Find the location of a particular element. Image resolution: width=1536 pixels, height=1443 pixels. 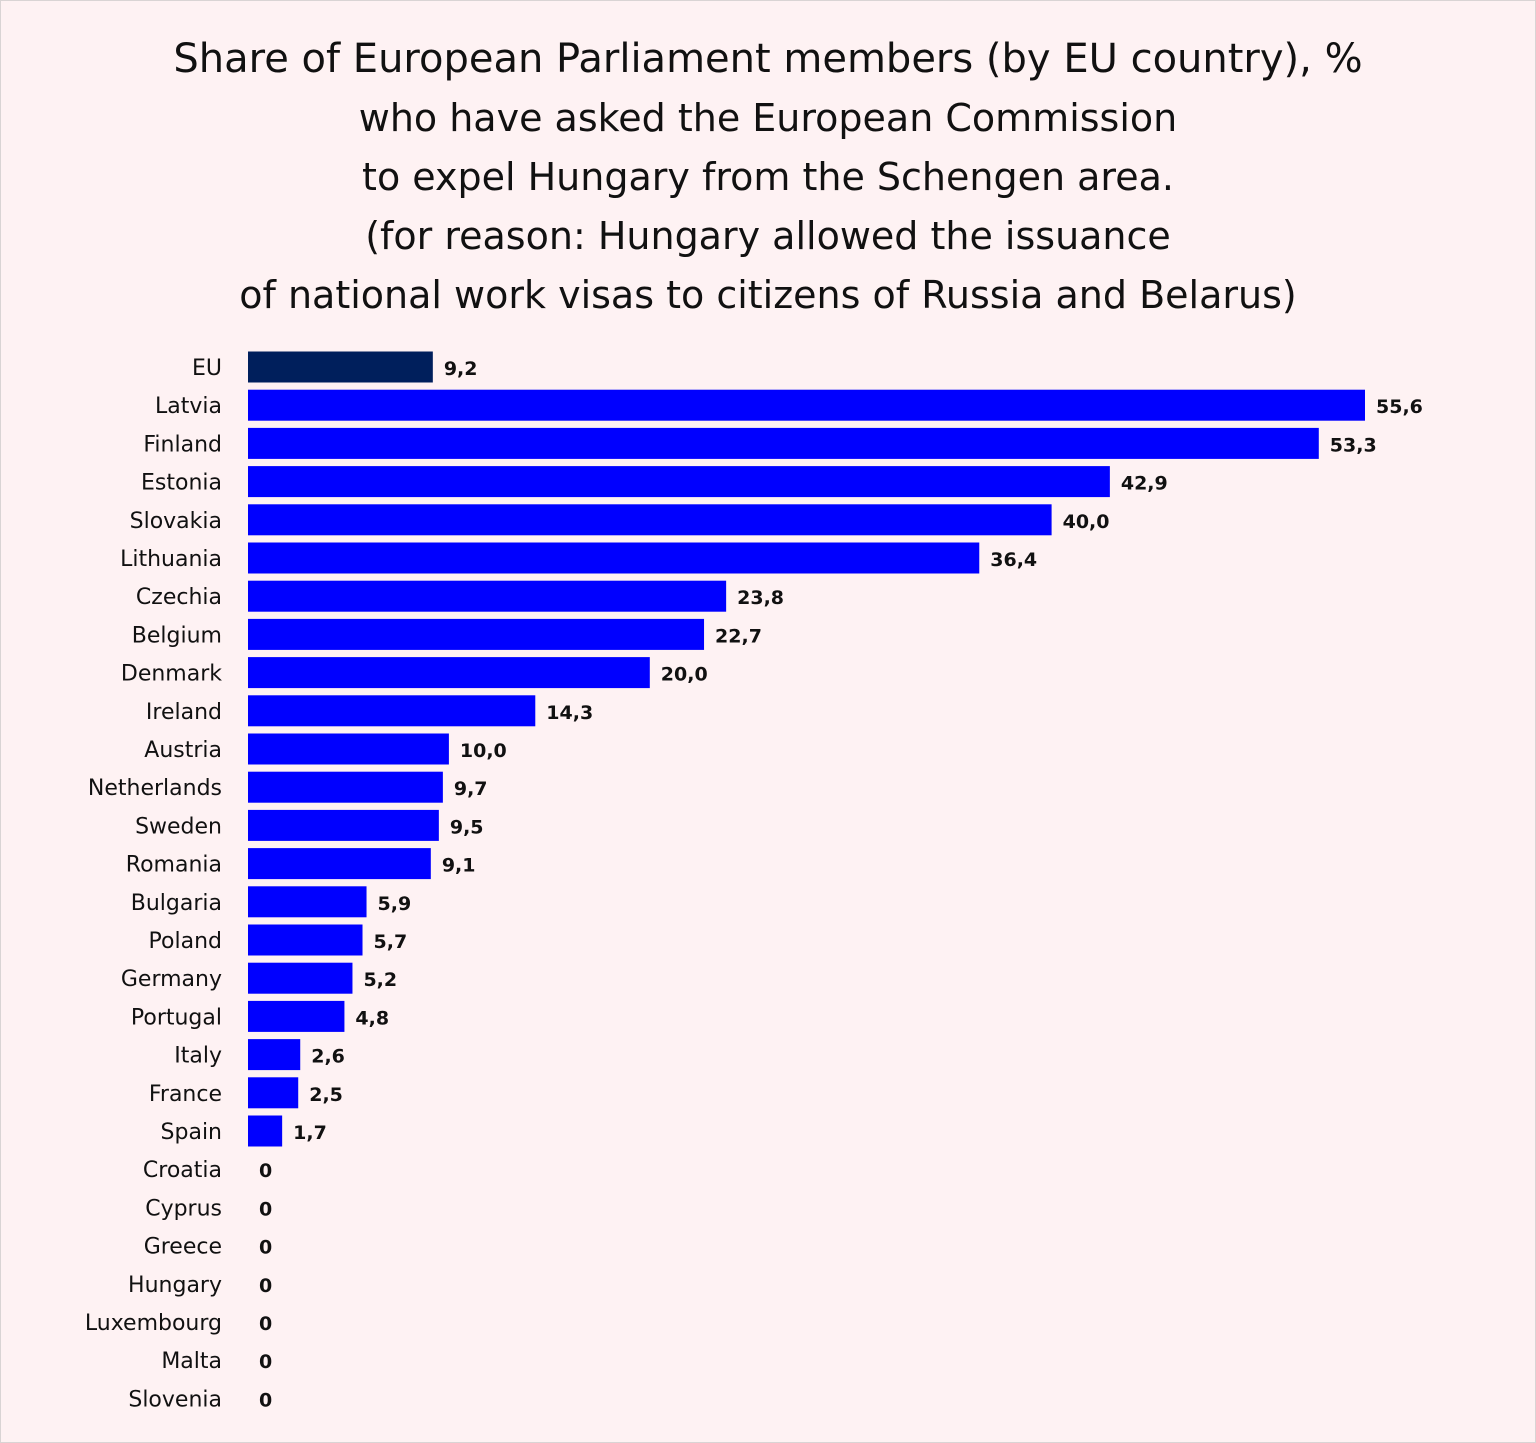

category-label: Slovenia is located at coordinates (175, 1399).